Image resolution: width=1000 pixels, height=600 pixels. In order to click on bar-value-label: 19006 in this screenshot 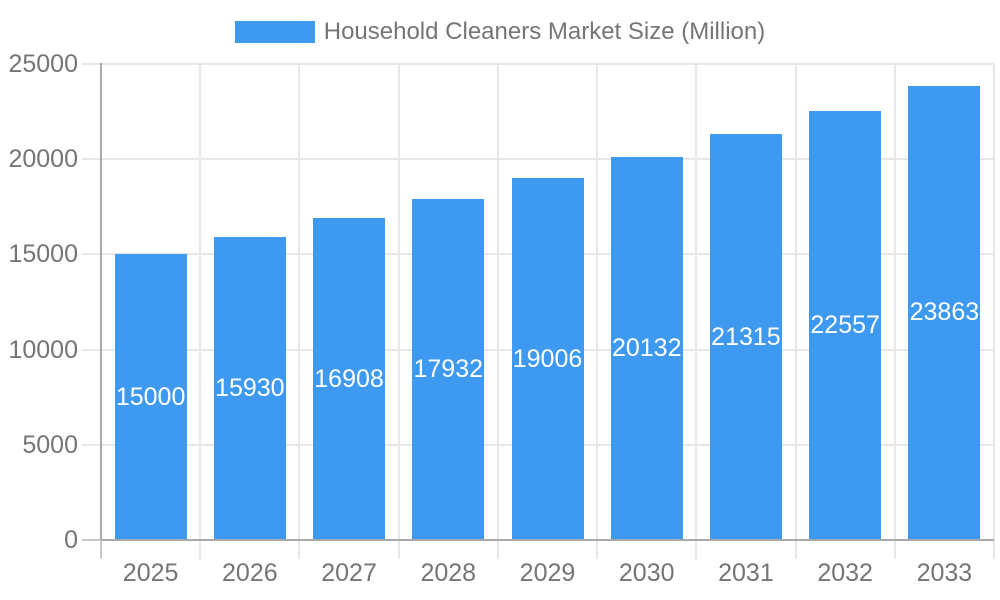, I will do `click(547, 358)`.